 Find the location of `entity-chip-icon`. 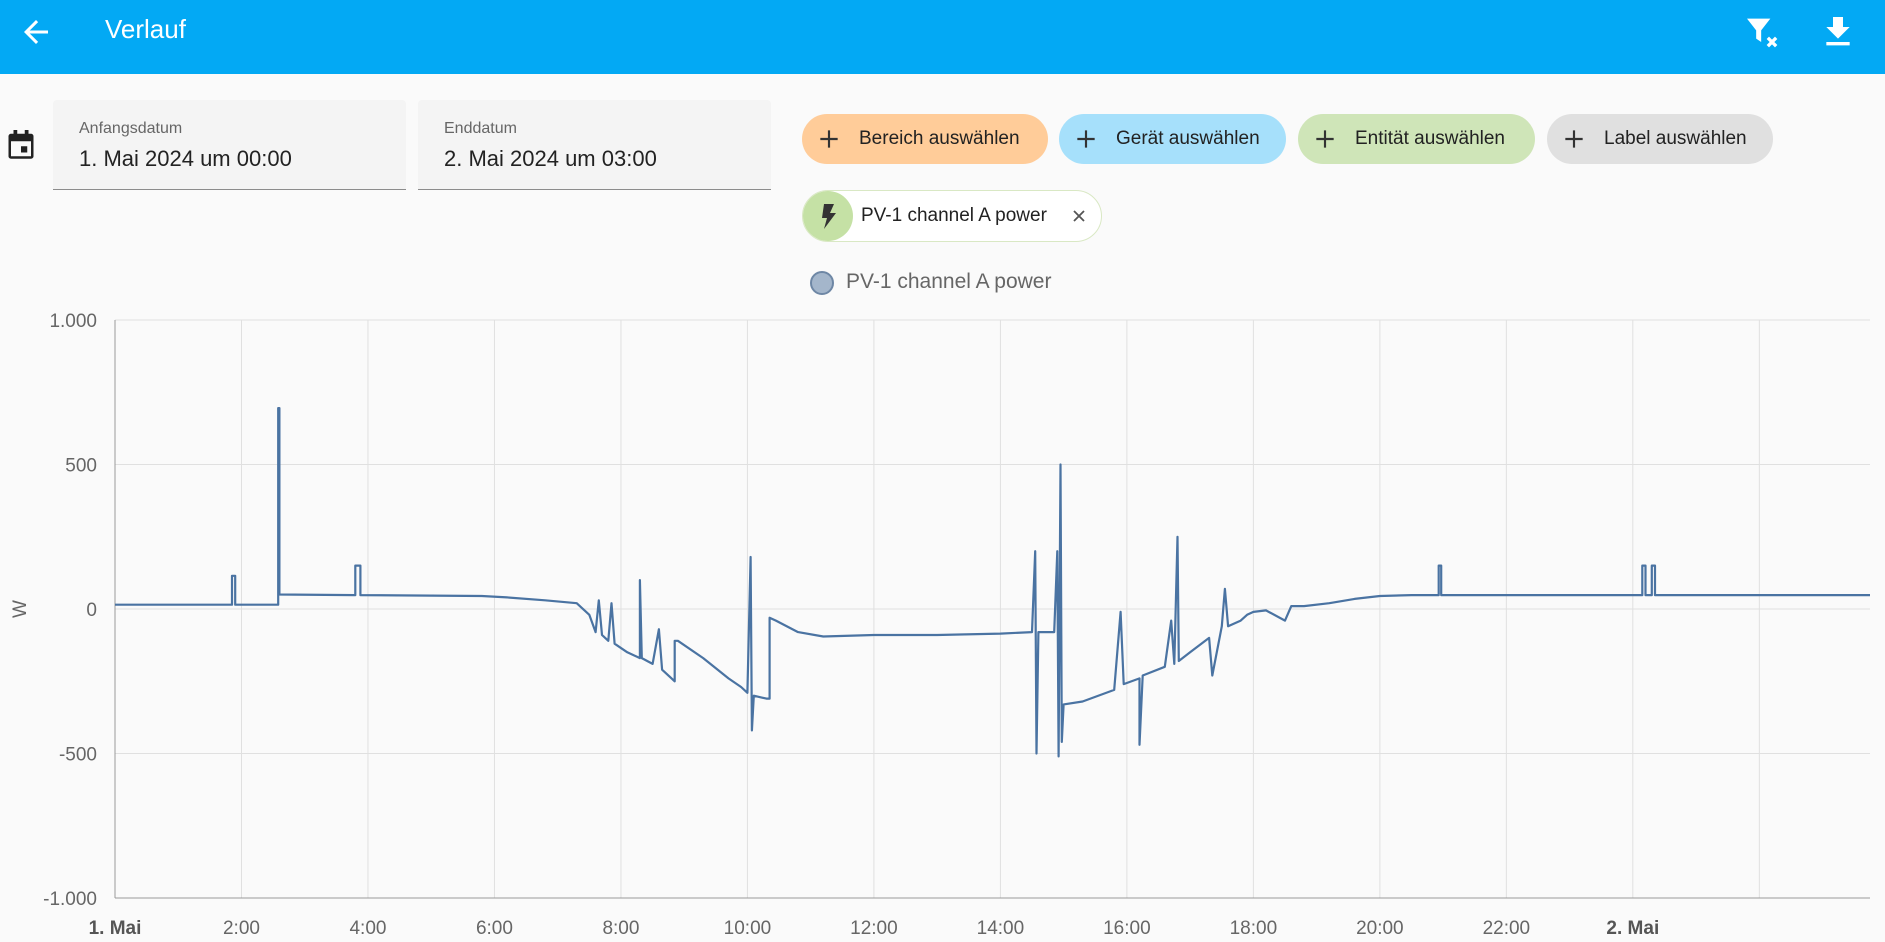

entity-chip-icon is located at coordinates (828, 216).